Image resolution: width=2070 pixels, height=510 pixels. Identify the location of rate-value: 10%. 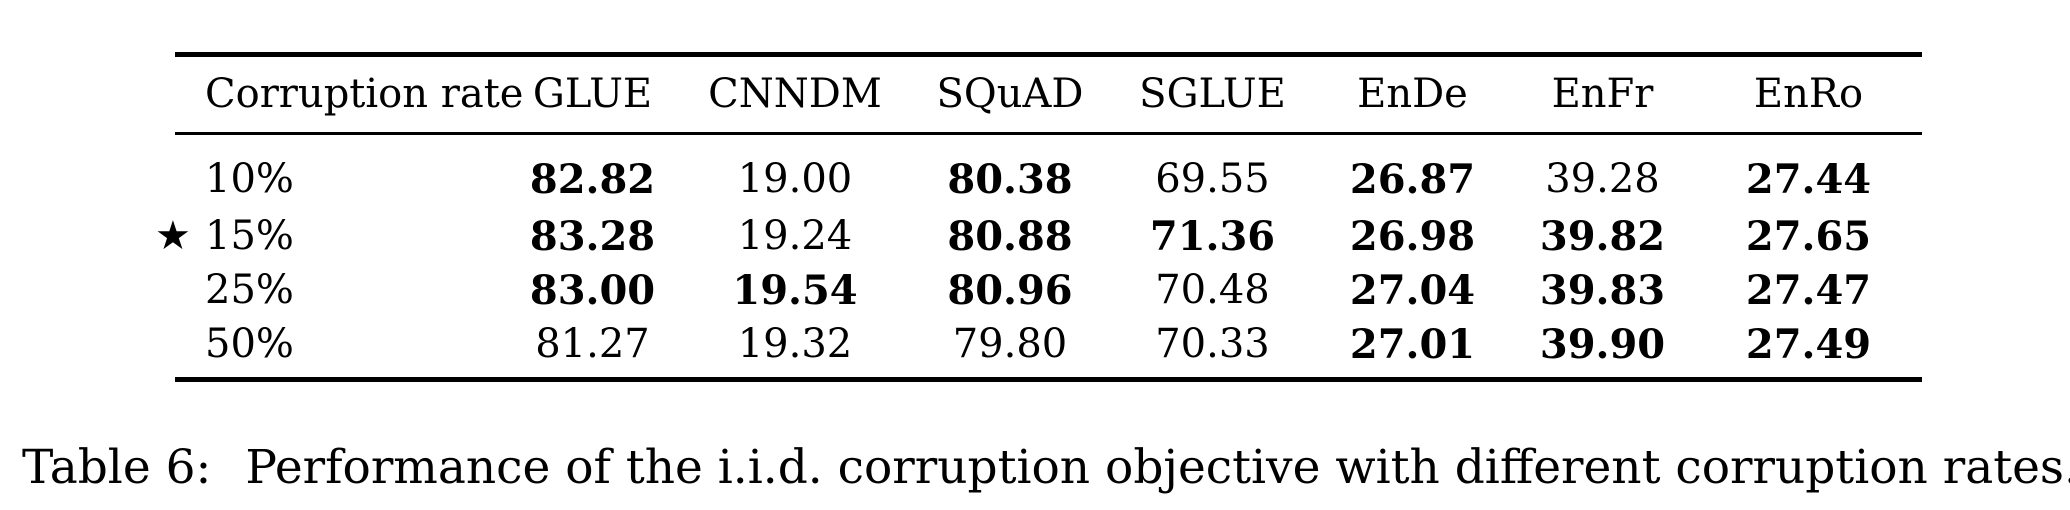
(249, 179).